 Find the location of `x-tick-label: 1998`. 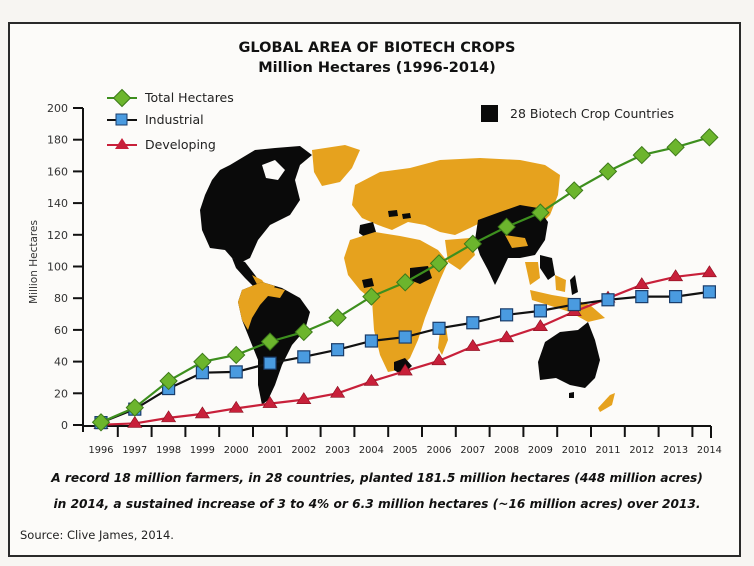

x-tick-label: 1998 is located at coordinates (168, 450).